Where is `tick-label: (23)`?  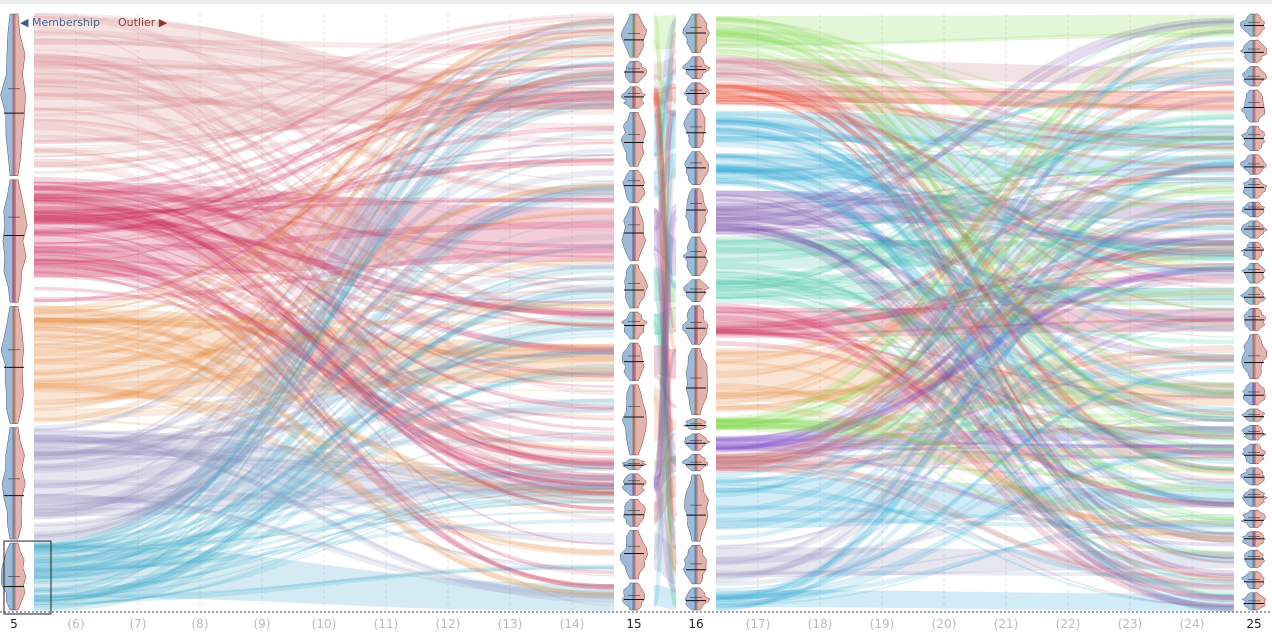 tick-label: (23) is located at coordinates (1130, 624).